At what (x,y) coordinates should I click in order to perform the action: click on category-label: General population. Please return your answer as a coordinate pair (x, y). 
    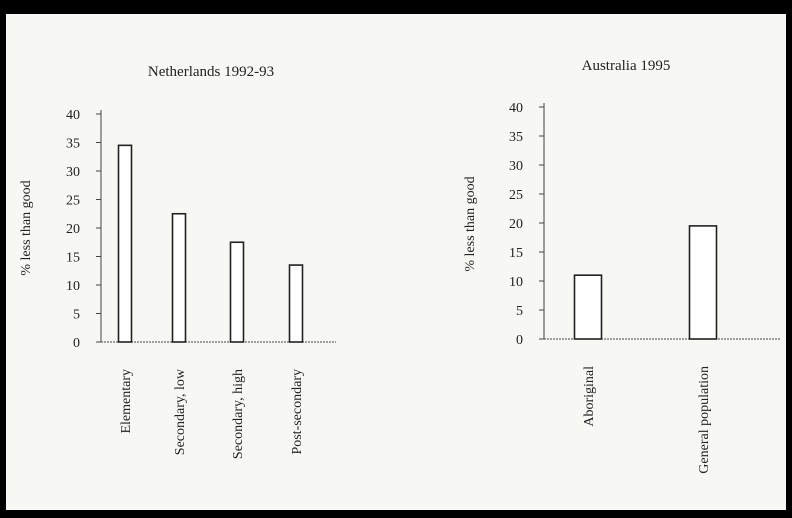
    Looking at the image, I should click on (704, 420).